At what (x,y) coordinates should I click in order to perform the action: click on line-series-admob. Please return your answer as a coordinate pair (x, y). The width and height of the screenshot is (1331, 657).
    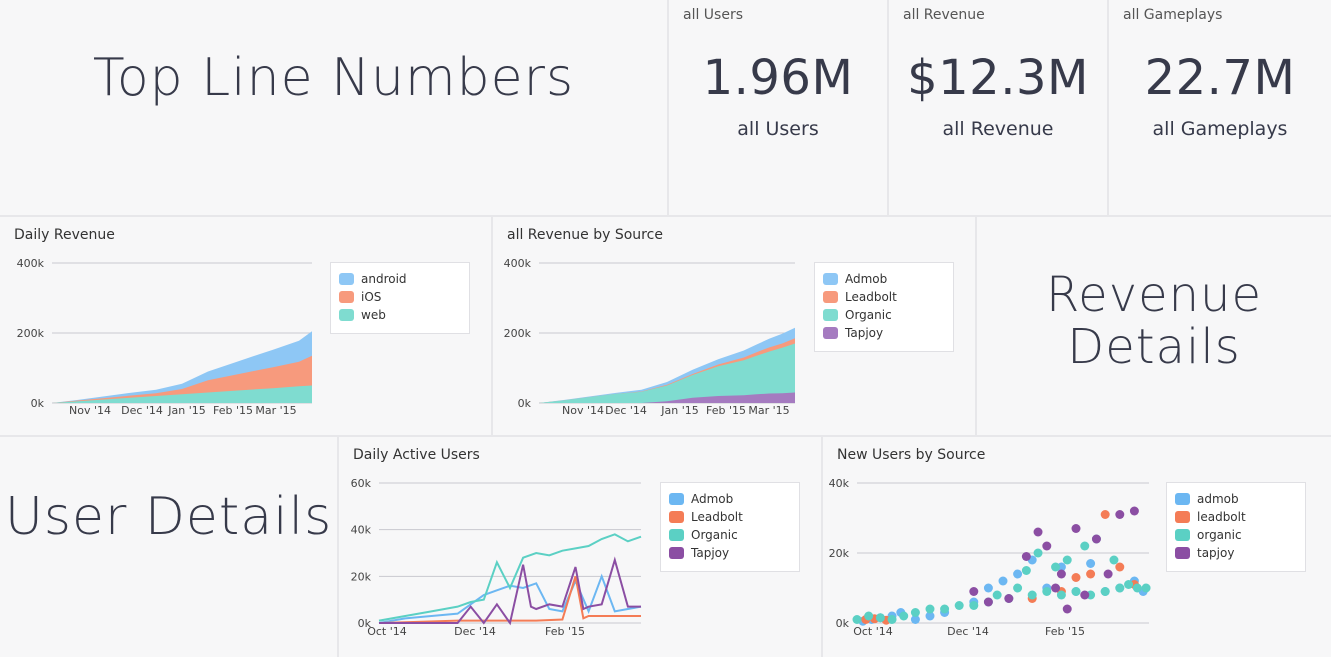
    Looking at the image, I should click on (510, 598).